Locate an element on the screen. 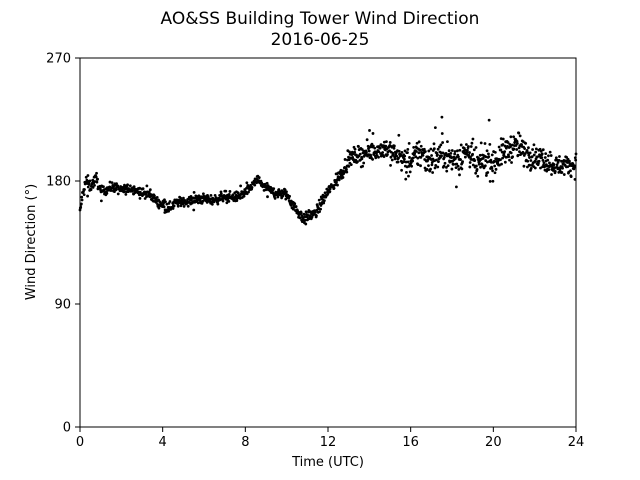 This screenshot has height=480, width=640. y-axis-label: Wind Direction (°) is located at coordinates (31, 242).